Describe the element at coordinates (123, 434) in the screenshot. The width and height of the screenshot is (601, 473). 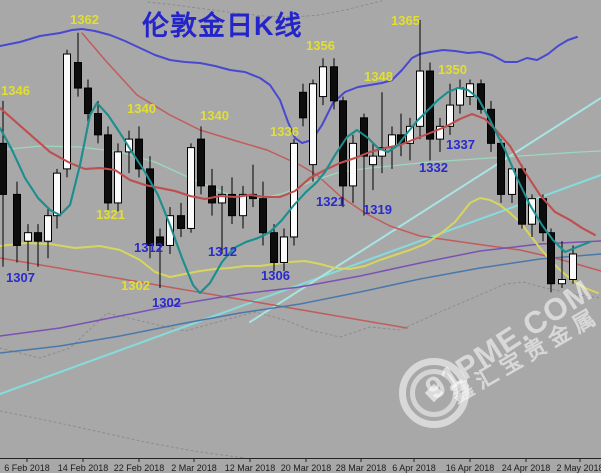
I see `dotted-lower-left` at that location.